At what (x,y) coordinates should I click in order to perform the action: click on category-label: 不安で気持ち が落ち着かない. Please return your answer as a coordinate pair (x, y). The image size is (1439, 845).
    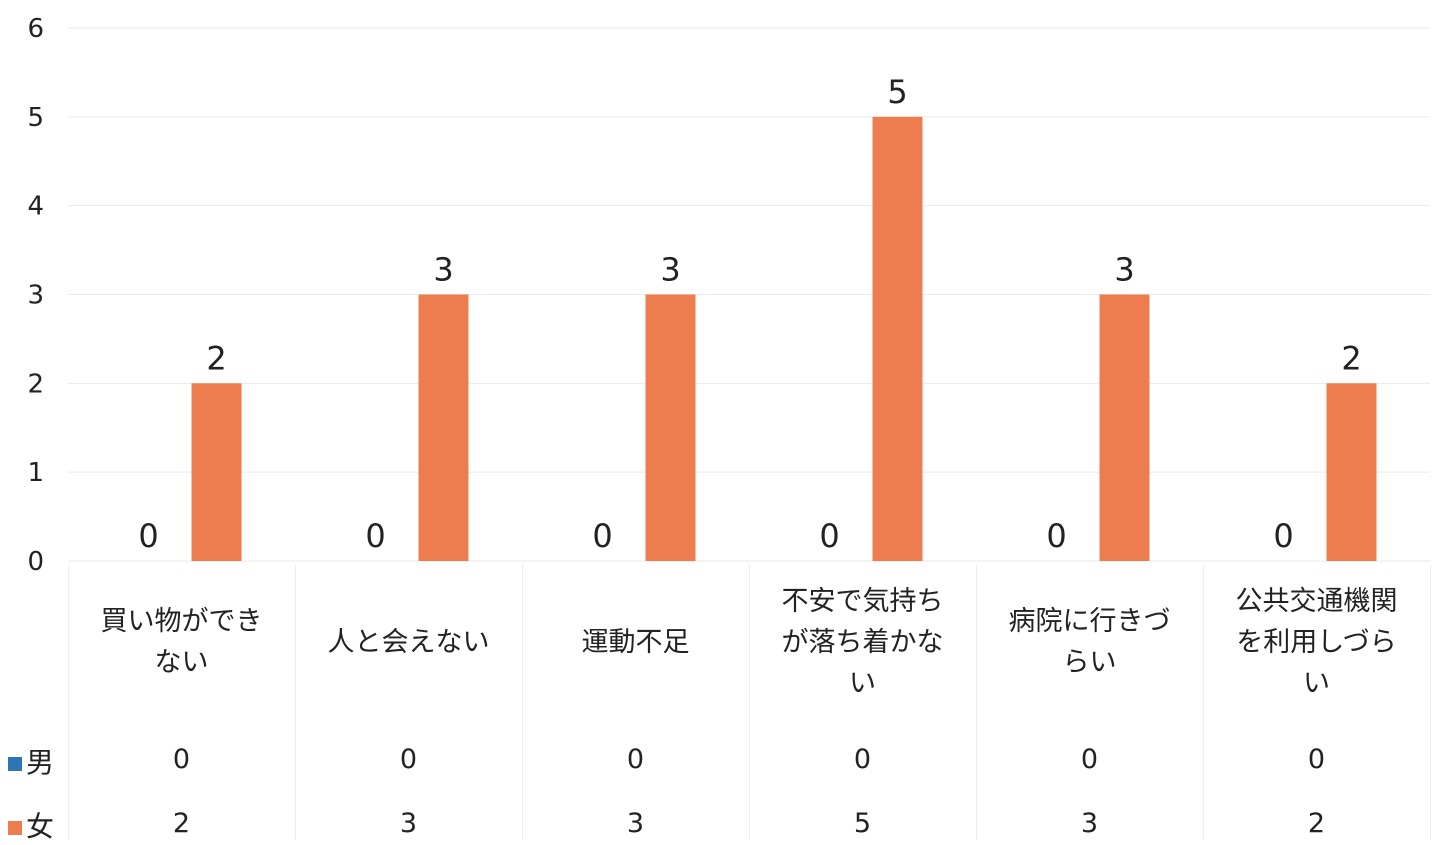
    Looking at the image, I should click on (862, 642).